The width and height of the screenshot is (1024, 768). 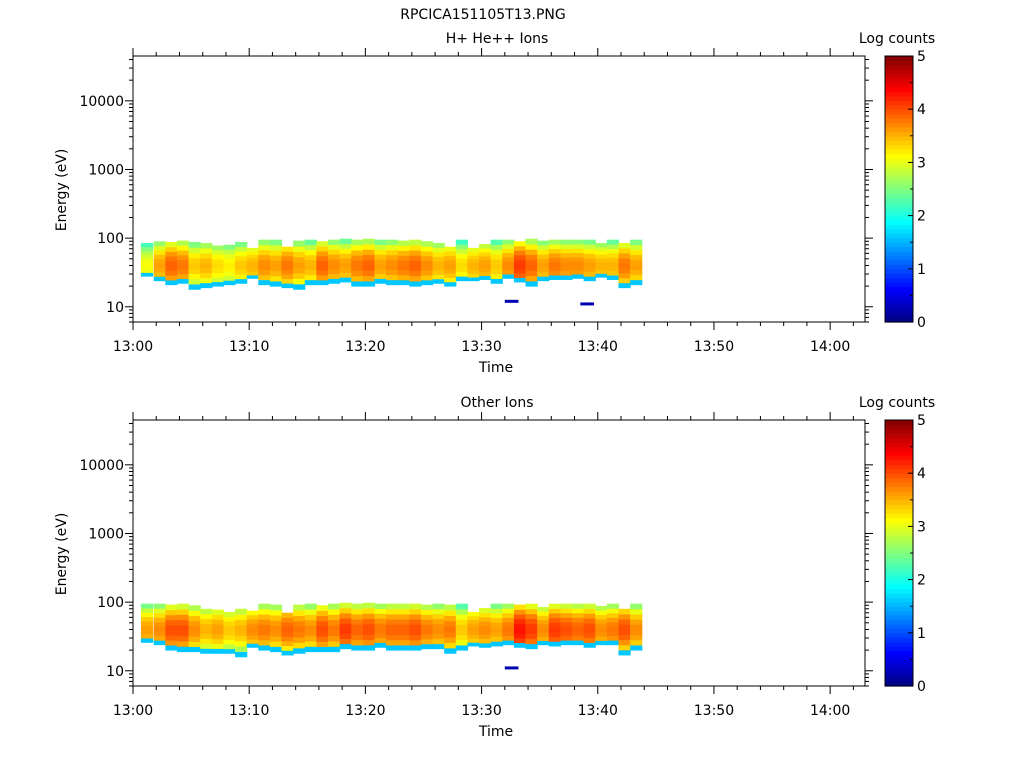 What do you see at coordinates (830, 347) in the screenshot?
I see `x-tick-label: 14:00` at bounding box center [830, 347].